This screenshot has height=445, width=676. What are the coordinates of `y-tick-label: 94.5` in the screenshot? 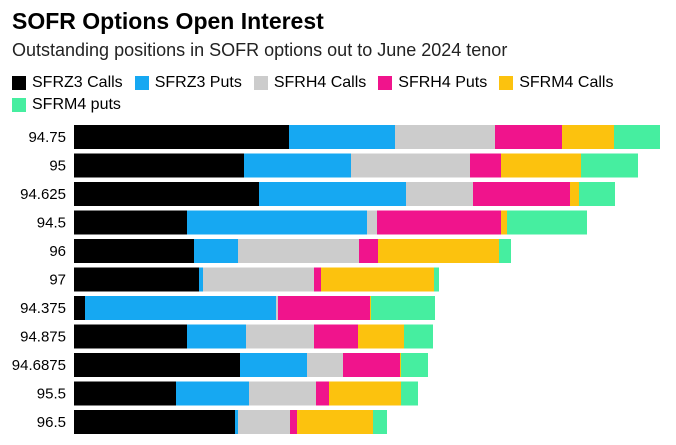 It's located at (51, 222).